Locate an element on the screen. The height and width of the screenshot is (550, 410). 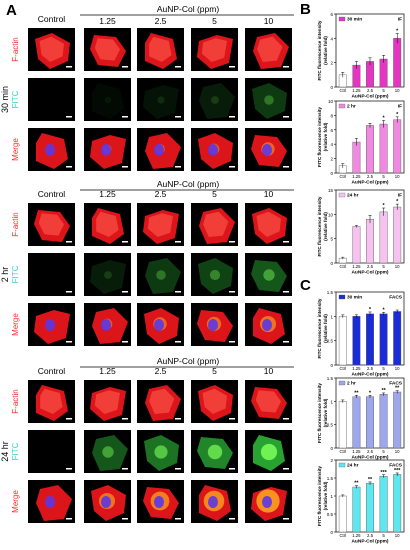
column-label: 2.5 is located at coordinates (161, 194).